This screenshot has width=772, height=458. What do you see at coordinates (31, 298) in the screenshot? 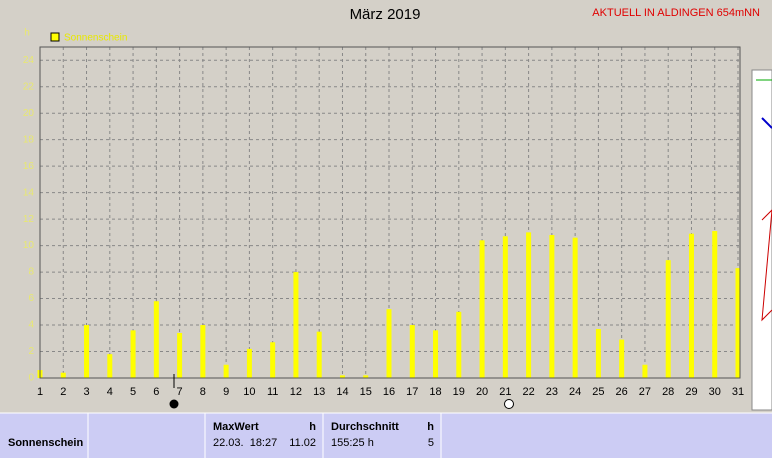
I see `y-tick-label: 6` at bounding box center [31, 298].